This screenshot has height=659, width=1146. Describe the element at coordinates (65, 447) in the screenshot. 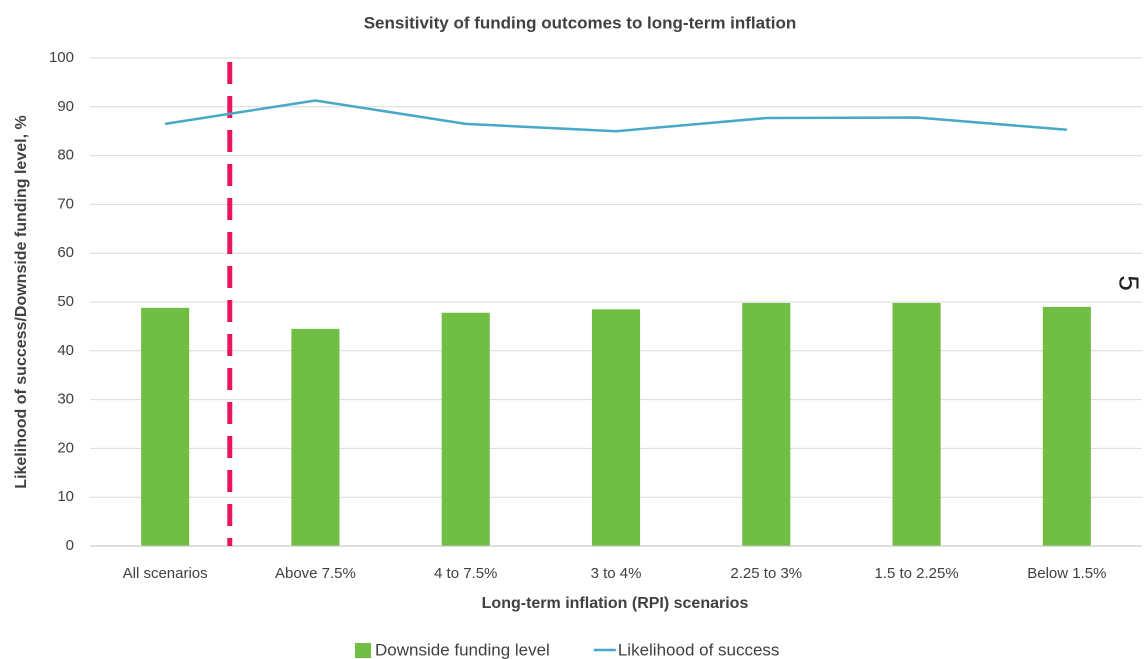

I see `y-tick-label: 20` at that location.